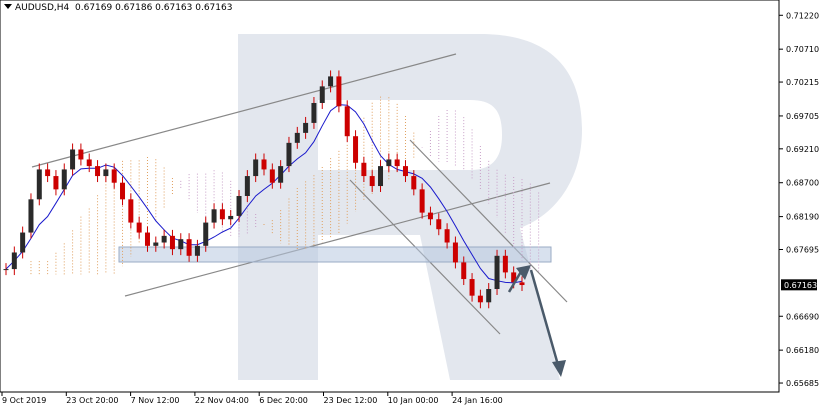 The image size is (820, 407). What do you see at coordinates (155, 400) in the screenshot?
I see `x-tick-label: 7 Nov 12:00` at bounding box center [155, 400].